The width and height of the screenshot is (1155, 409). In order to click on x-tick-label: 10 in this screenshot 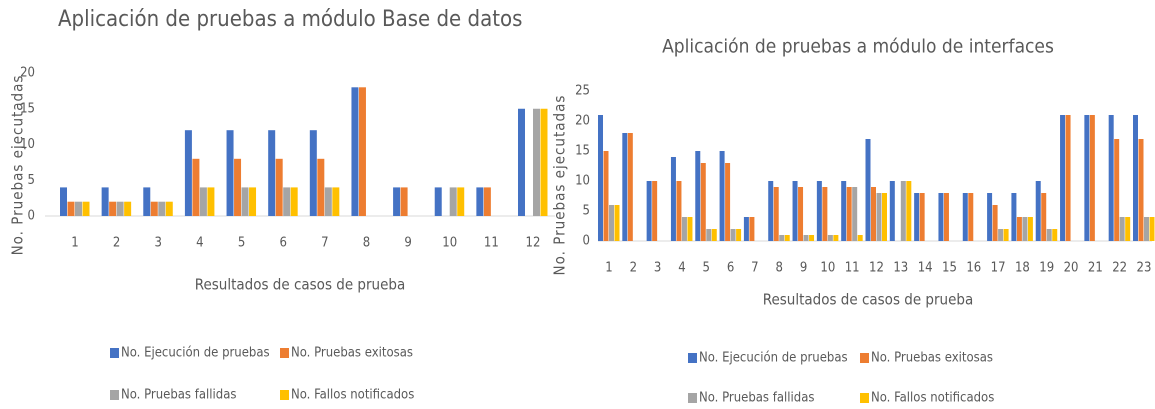, I will do `click(449, 243)`.